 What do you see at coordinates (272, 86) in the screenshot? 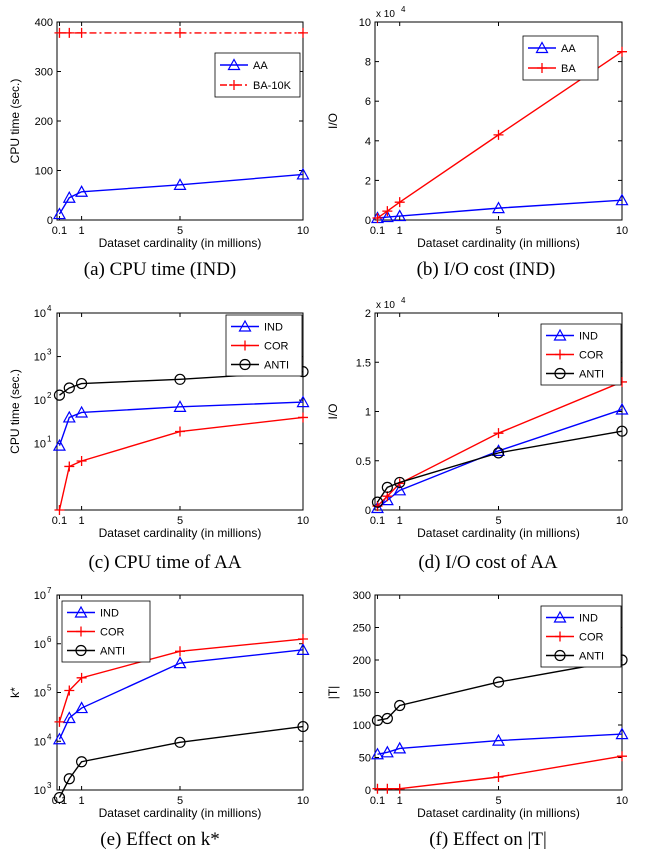
I see `legend-label: BA-10K` at bounding box center [272, 86].